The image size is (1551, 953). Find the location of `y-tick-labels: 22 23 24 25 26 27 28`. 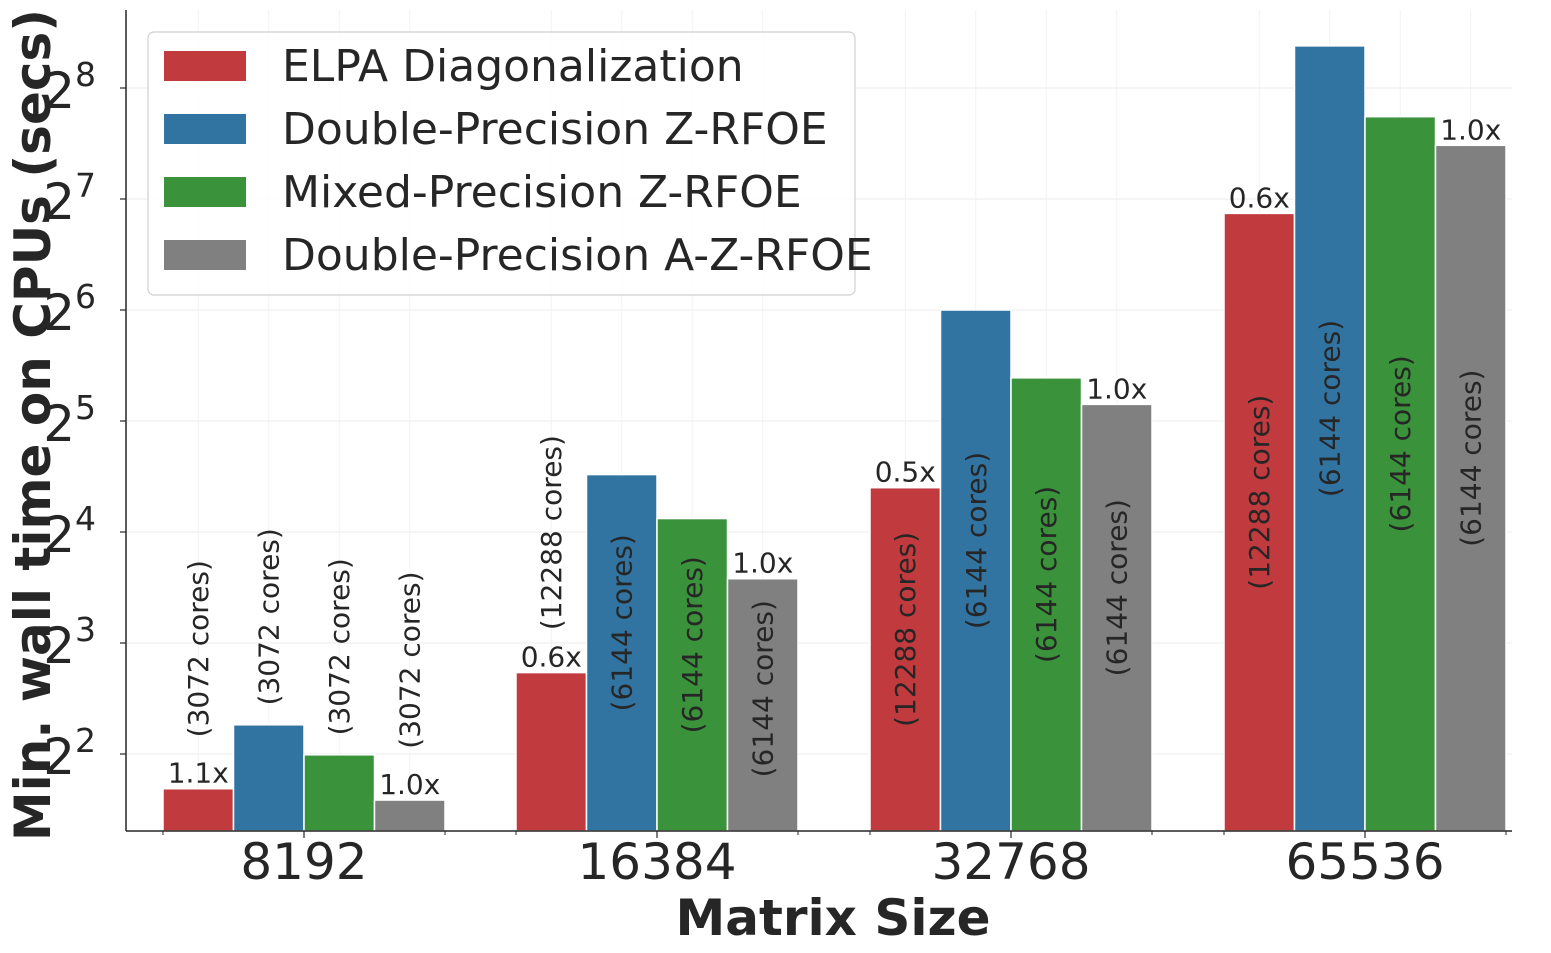

y-tick-labels: 22 23 24 25 26 27 28 is located at coordinates (69, 420).